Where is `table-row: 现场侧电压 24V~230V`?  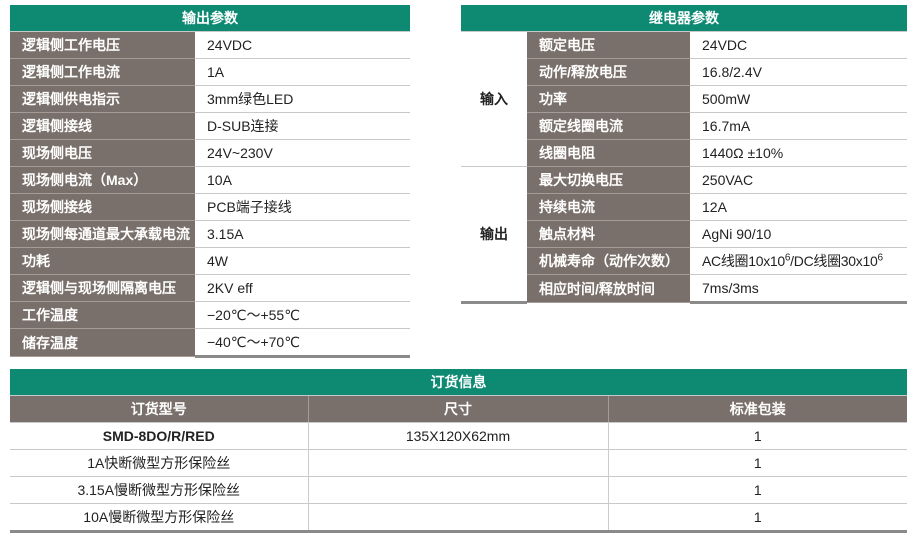 table-row: 现场侧电压 24V~230V is located at coordinates (210, 153).